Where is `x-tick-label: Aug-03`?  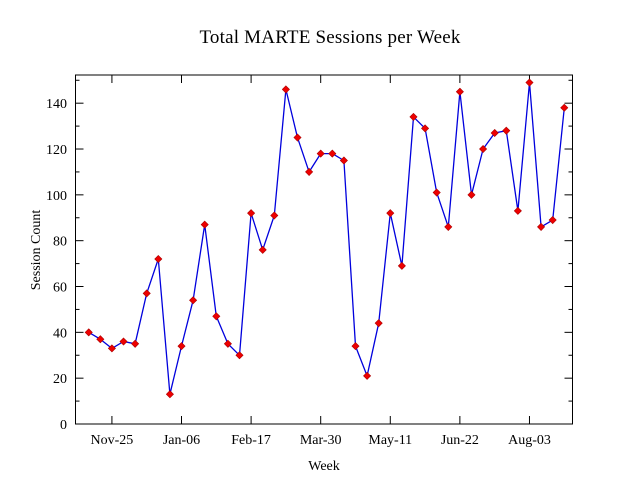 x-tick-label: Aug-03 is located at coordinates (529, 440).